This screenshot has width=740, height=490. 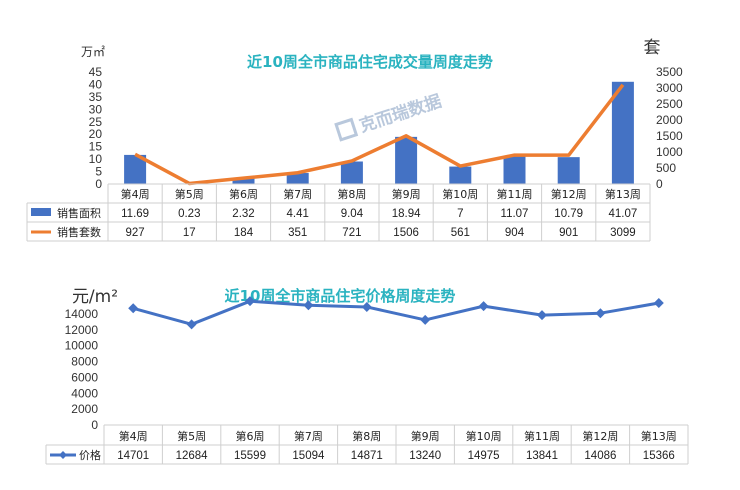 What do you see at coordinates (568, 233) in the screenshot?
I see `chart1-line-value: 901` at bounding box center [568, 233].